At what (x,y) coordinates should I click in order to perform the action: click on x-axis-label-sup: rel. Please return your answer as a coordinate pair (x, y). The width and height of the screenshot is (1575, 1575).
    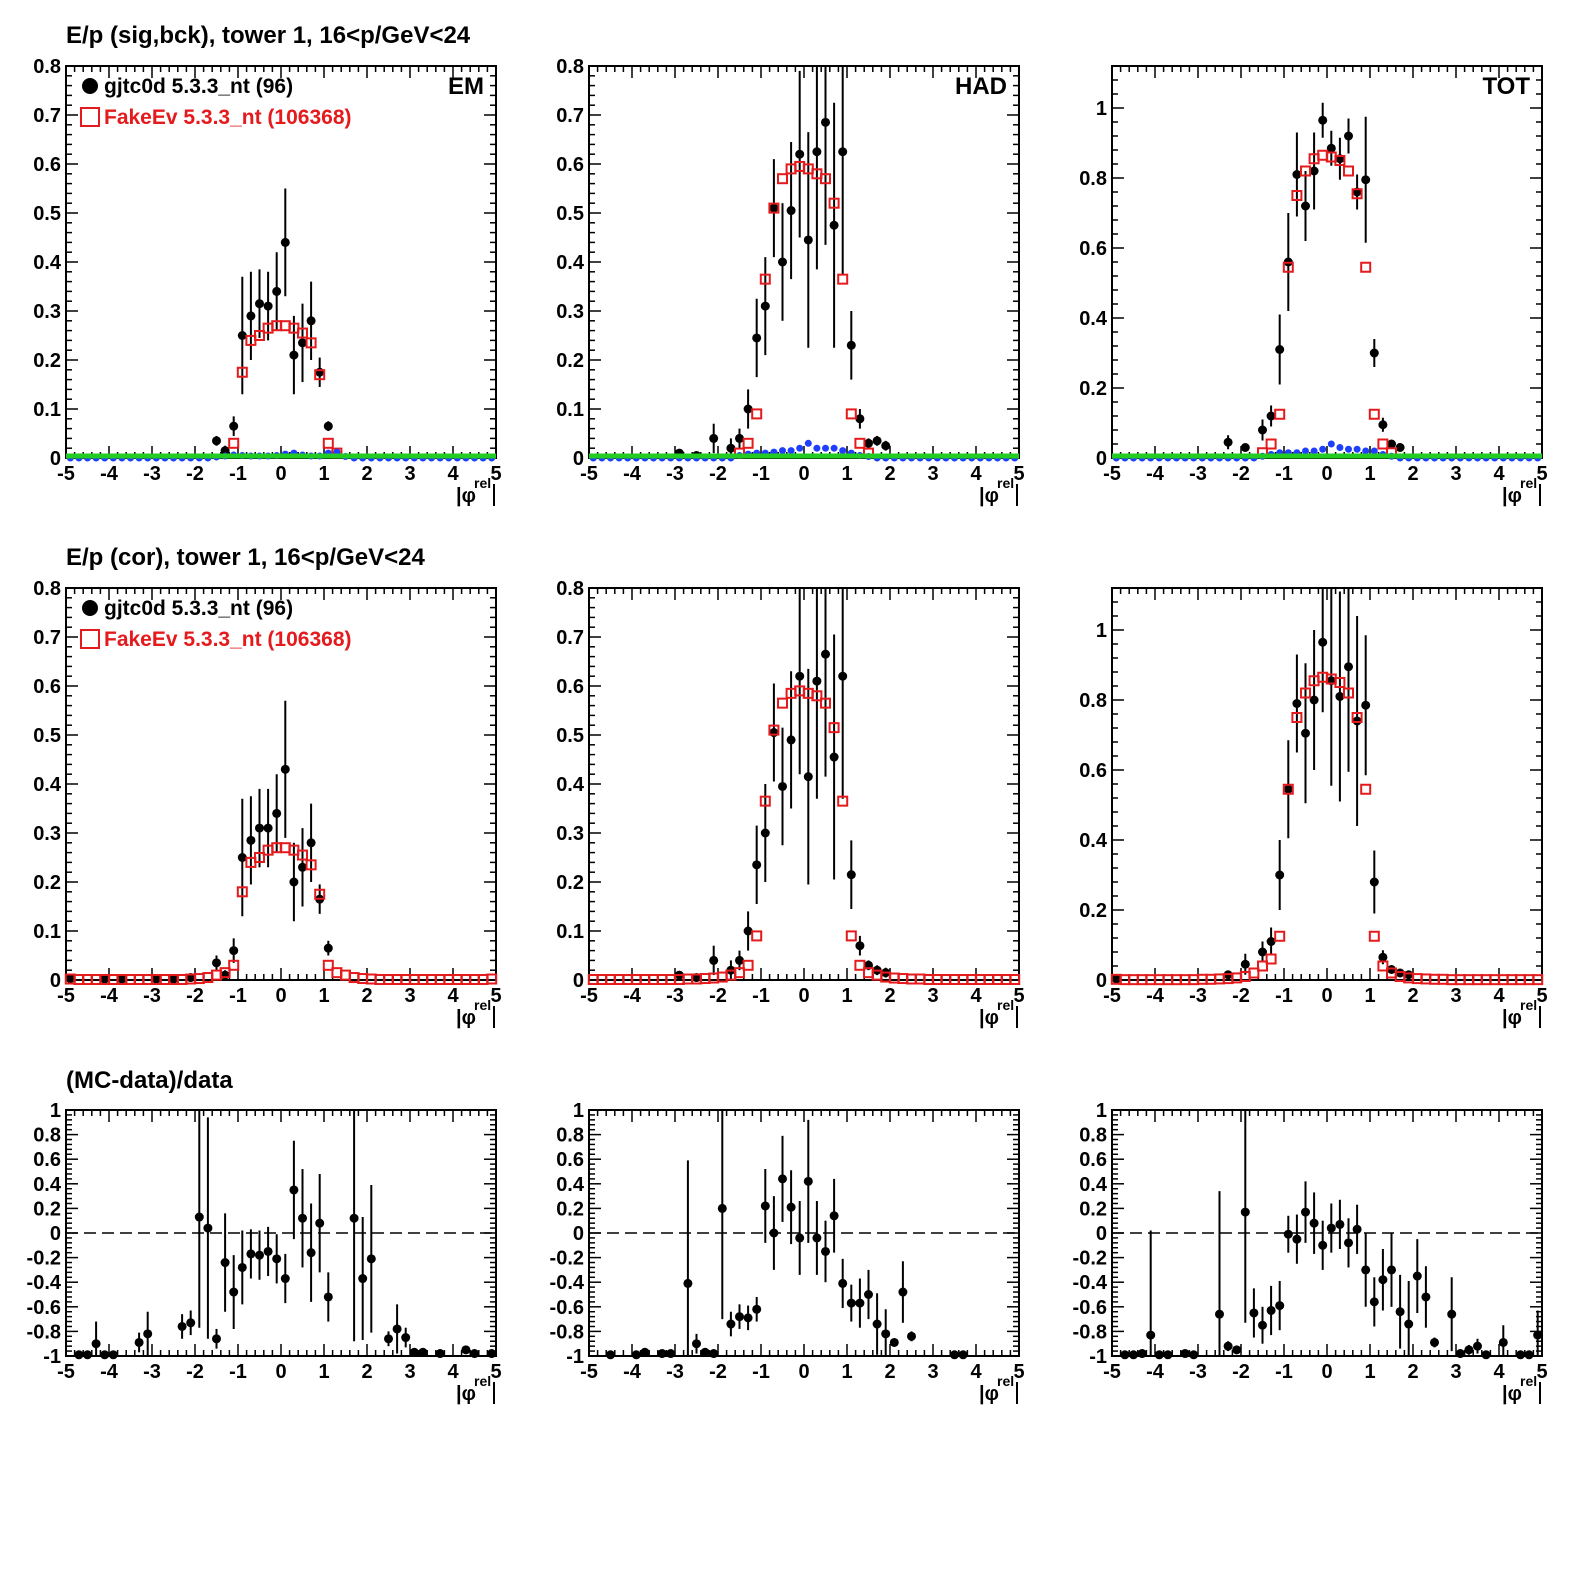
    Looking at the image, I should click on (482, 1005).